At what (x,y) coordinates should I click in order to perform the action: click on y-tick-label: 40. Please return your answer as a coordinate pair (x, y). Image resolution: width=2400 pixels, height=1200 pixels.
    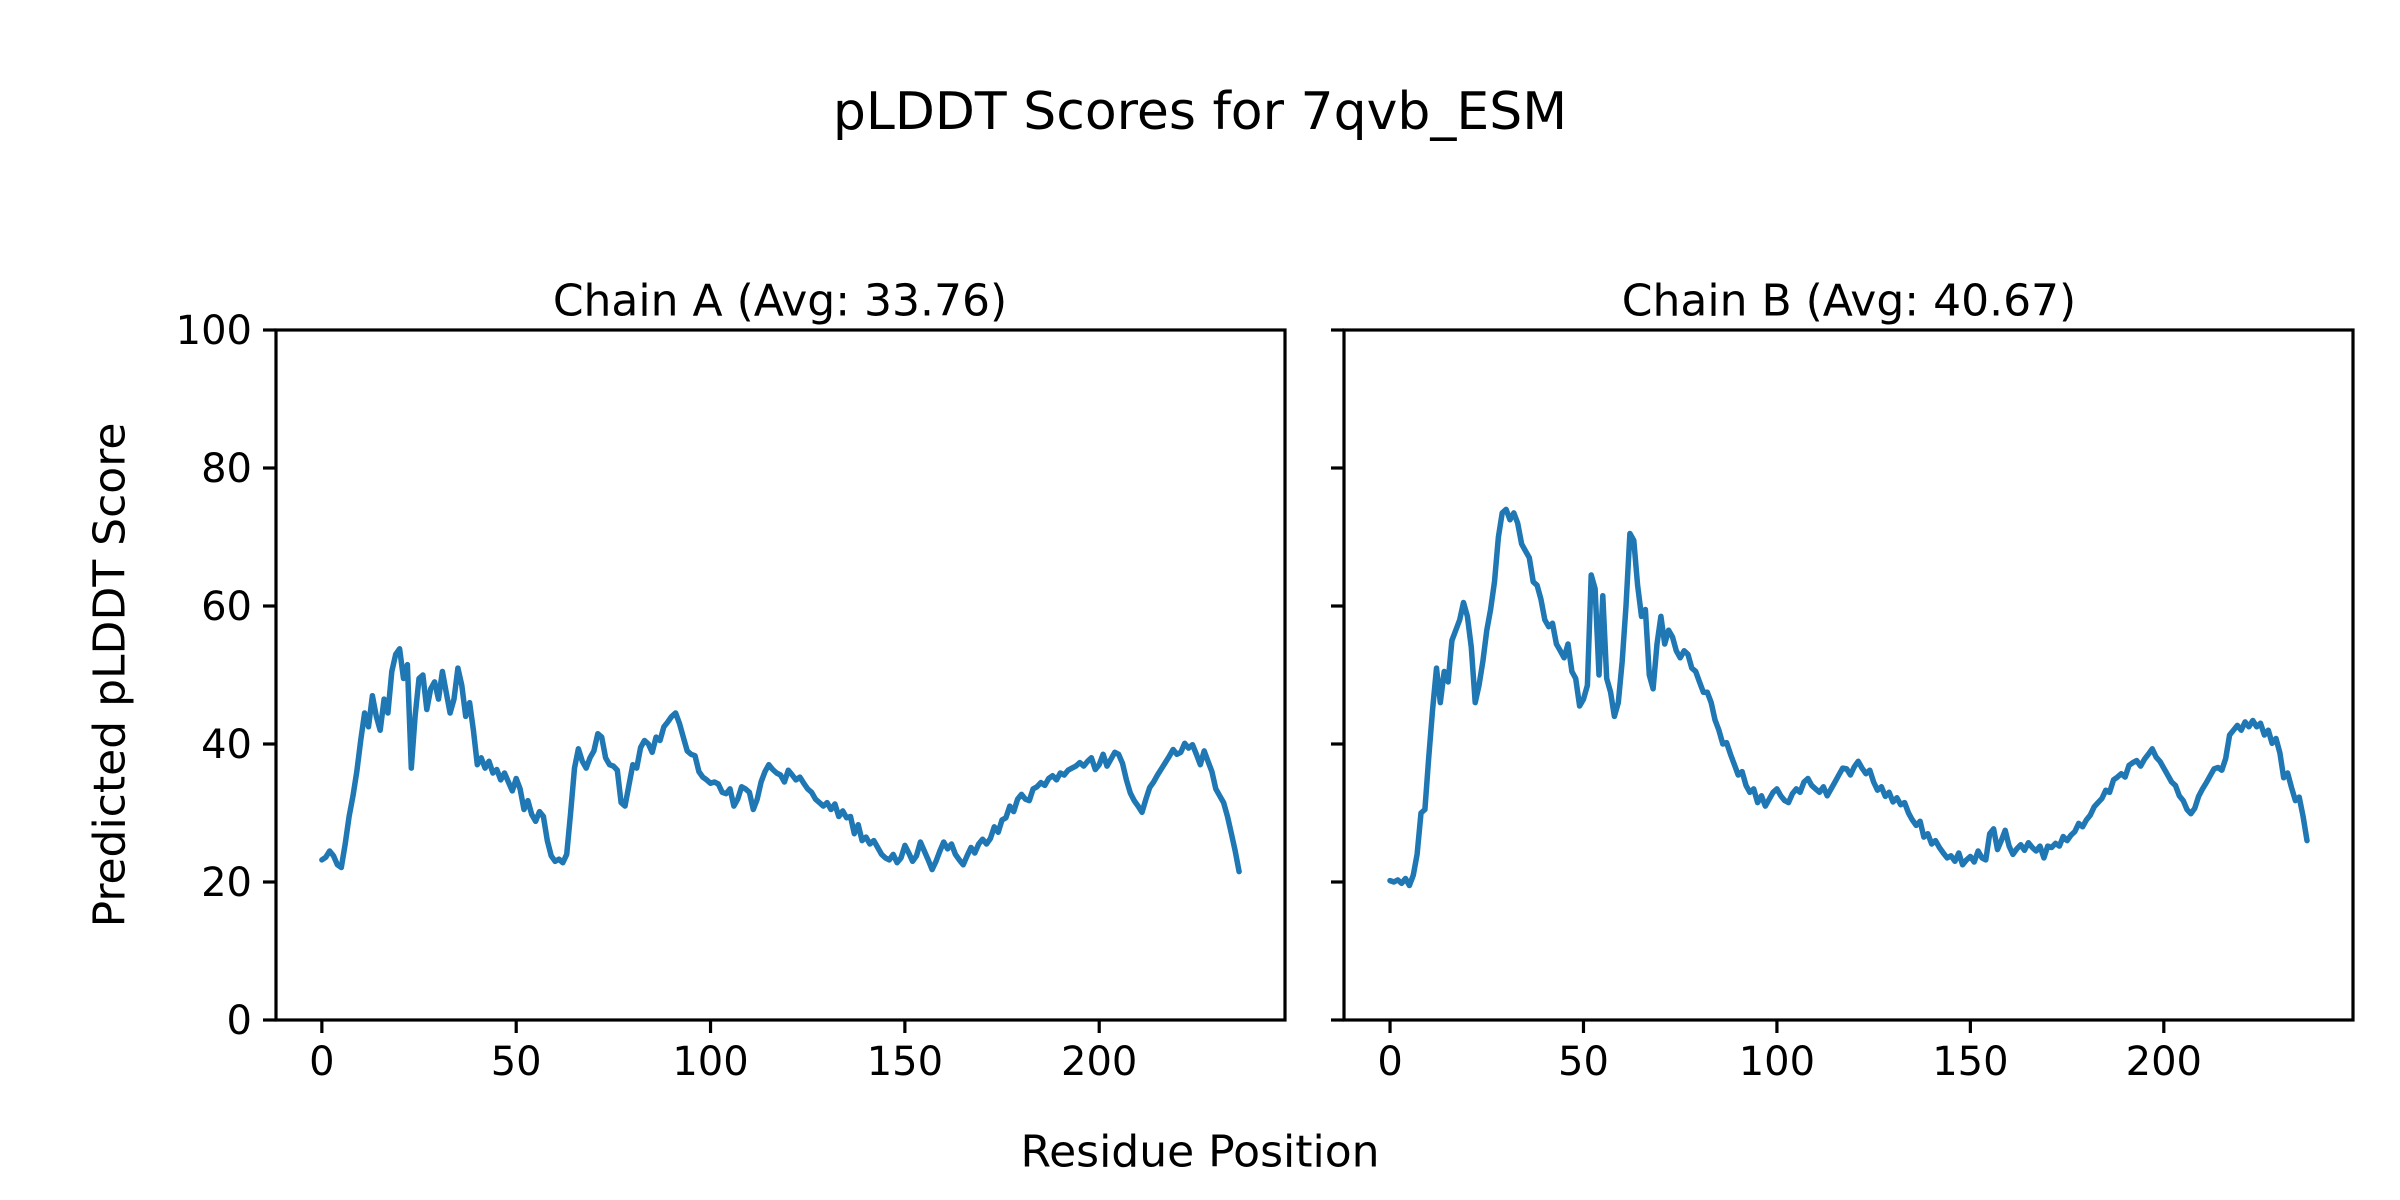
    Looking at the image, I should click on (226, 745).